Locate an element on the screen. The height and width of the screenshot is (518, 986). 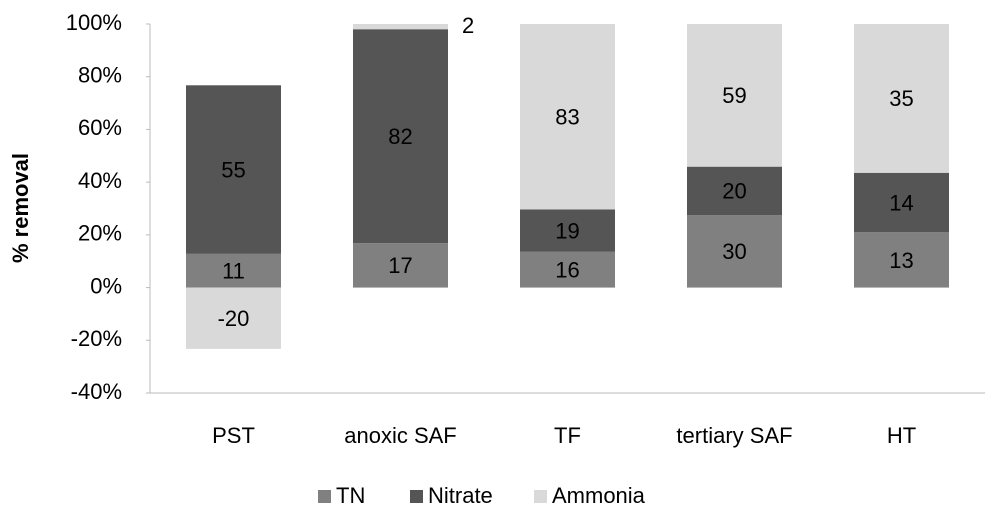
data-label: -20 is located at coordinates (234, 318).